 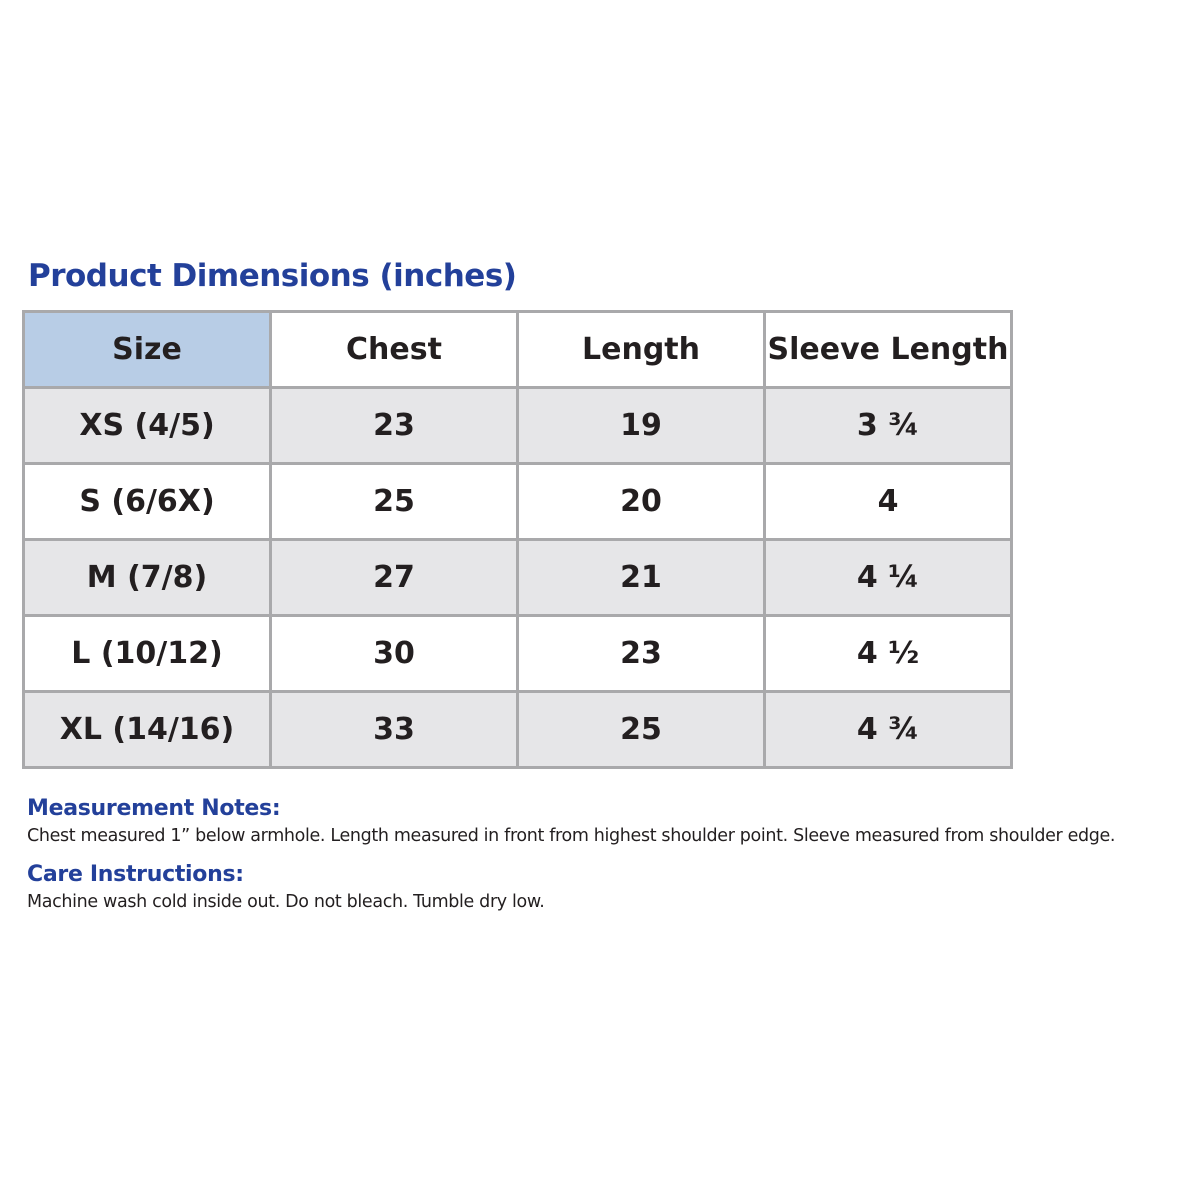 What do you see at coordinates (394, 577) in the screenshot?
I see `chest-cell: 27` at bounding box center [394, 577].